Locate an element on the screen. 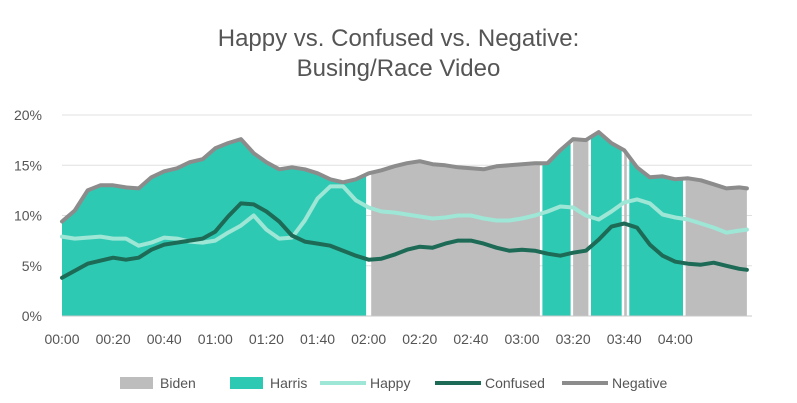 The height and width of the screenshot is (403, 797). y-tick-label: 0% is located at coordinates (32, 316).